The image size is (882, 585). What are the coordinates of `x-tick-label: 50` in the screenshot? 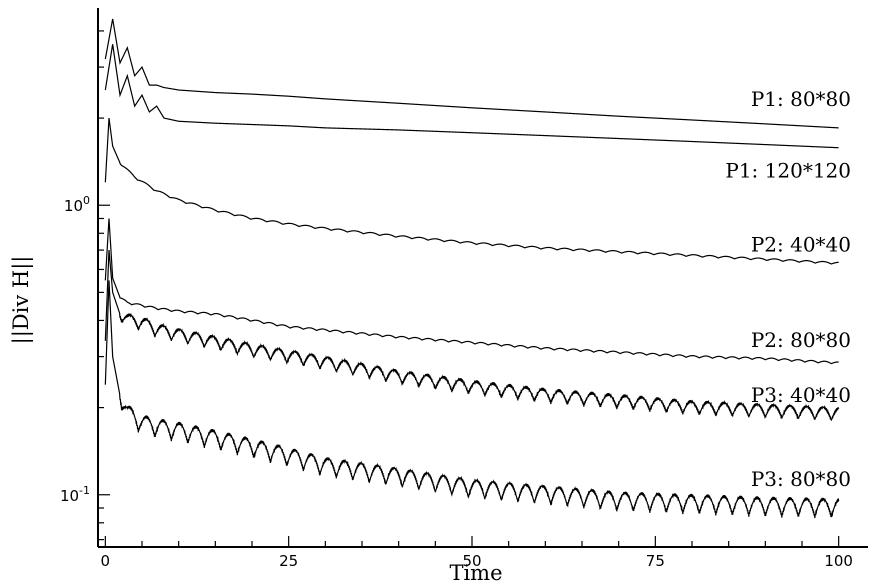 It's located at (471, 561).